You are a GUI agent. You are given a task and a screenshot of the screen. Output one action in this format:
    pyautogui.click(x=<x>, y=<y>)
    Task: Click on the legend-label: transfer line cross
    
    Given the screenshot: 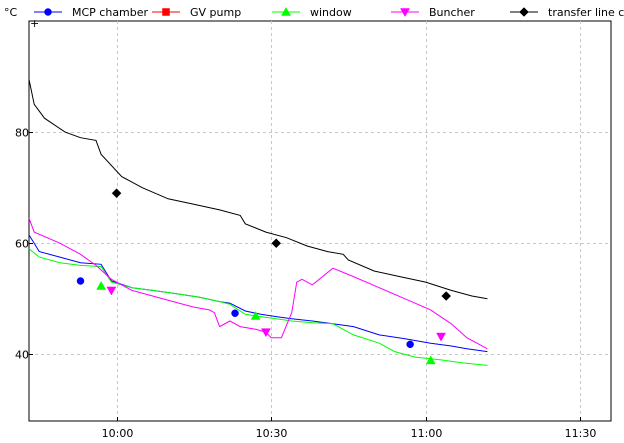 What is the action you would take?
    pyautogui.click(x=586, y=12)
    